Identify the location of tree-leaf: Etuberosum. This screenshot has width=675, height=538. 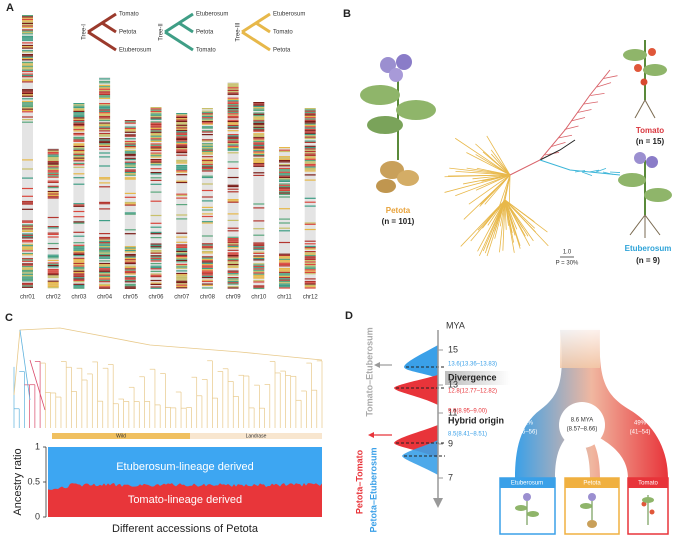
(135, 51).